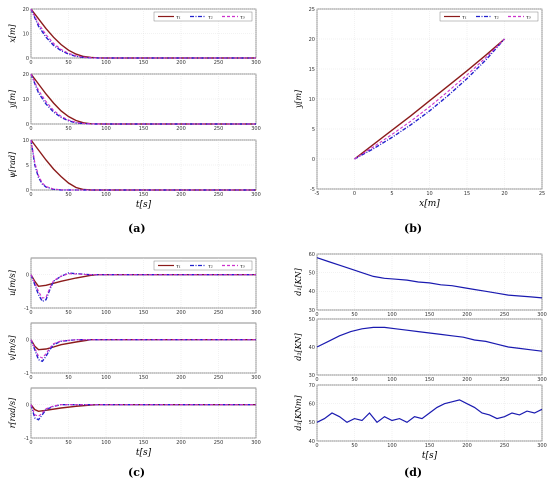 The image size is (550, 484). Describe the element at coordinates (12, 412) in the screenshot. I see `y-axis-label: r[rad/s]` at that location.